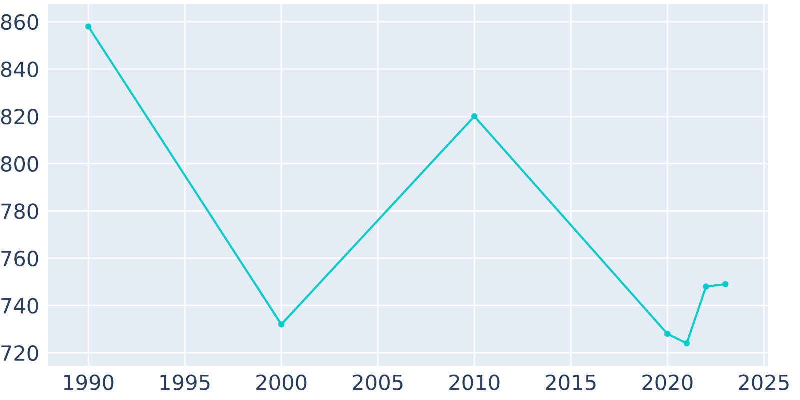  I want to click on x-tick-label: 2020, so click(667, 382).